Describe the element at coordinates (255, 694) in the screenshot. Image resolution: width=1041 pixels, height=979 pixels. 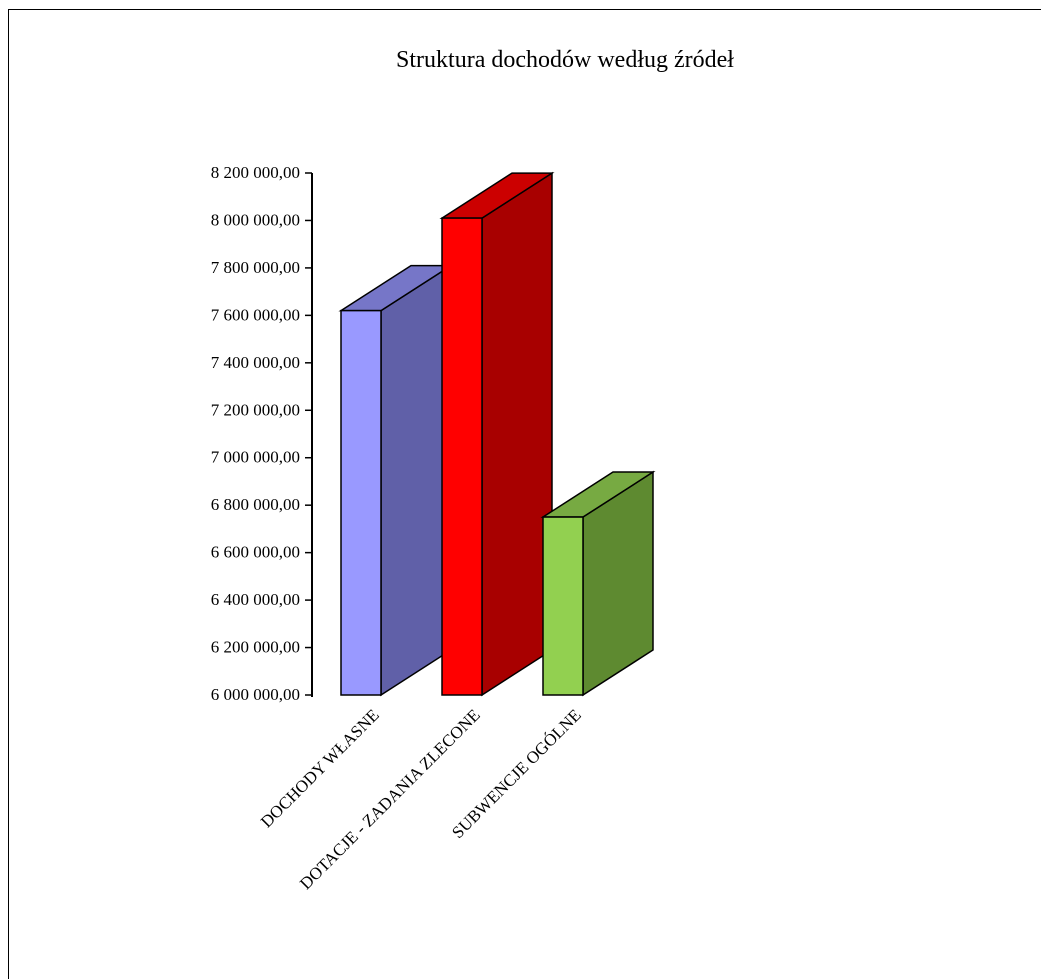
I see `y-tick-label: 6 000 000,00` at that location.